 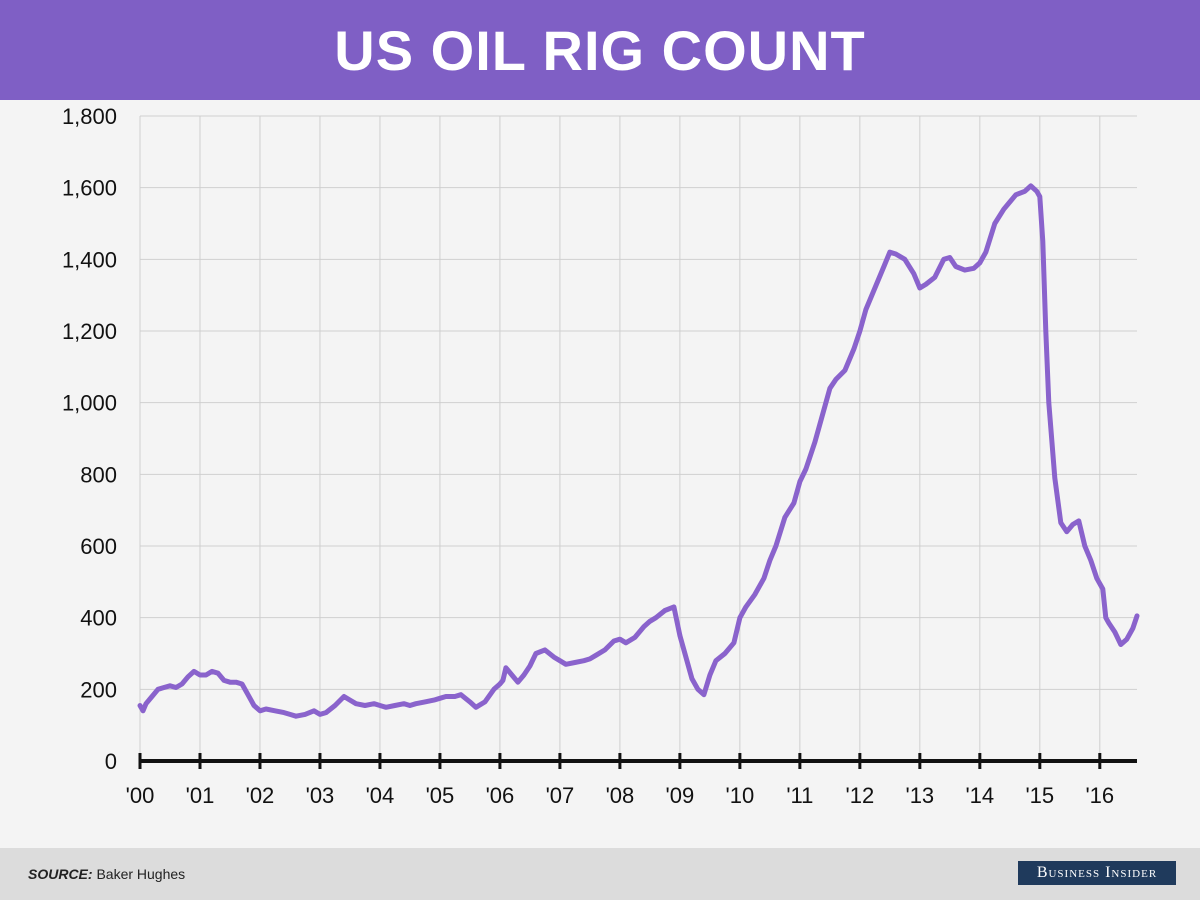 What do you see at coordinates (140, 795) in the screenshot?
I see `x-tick-label: '00` at bounding box center [140, 795].